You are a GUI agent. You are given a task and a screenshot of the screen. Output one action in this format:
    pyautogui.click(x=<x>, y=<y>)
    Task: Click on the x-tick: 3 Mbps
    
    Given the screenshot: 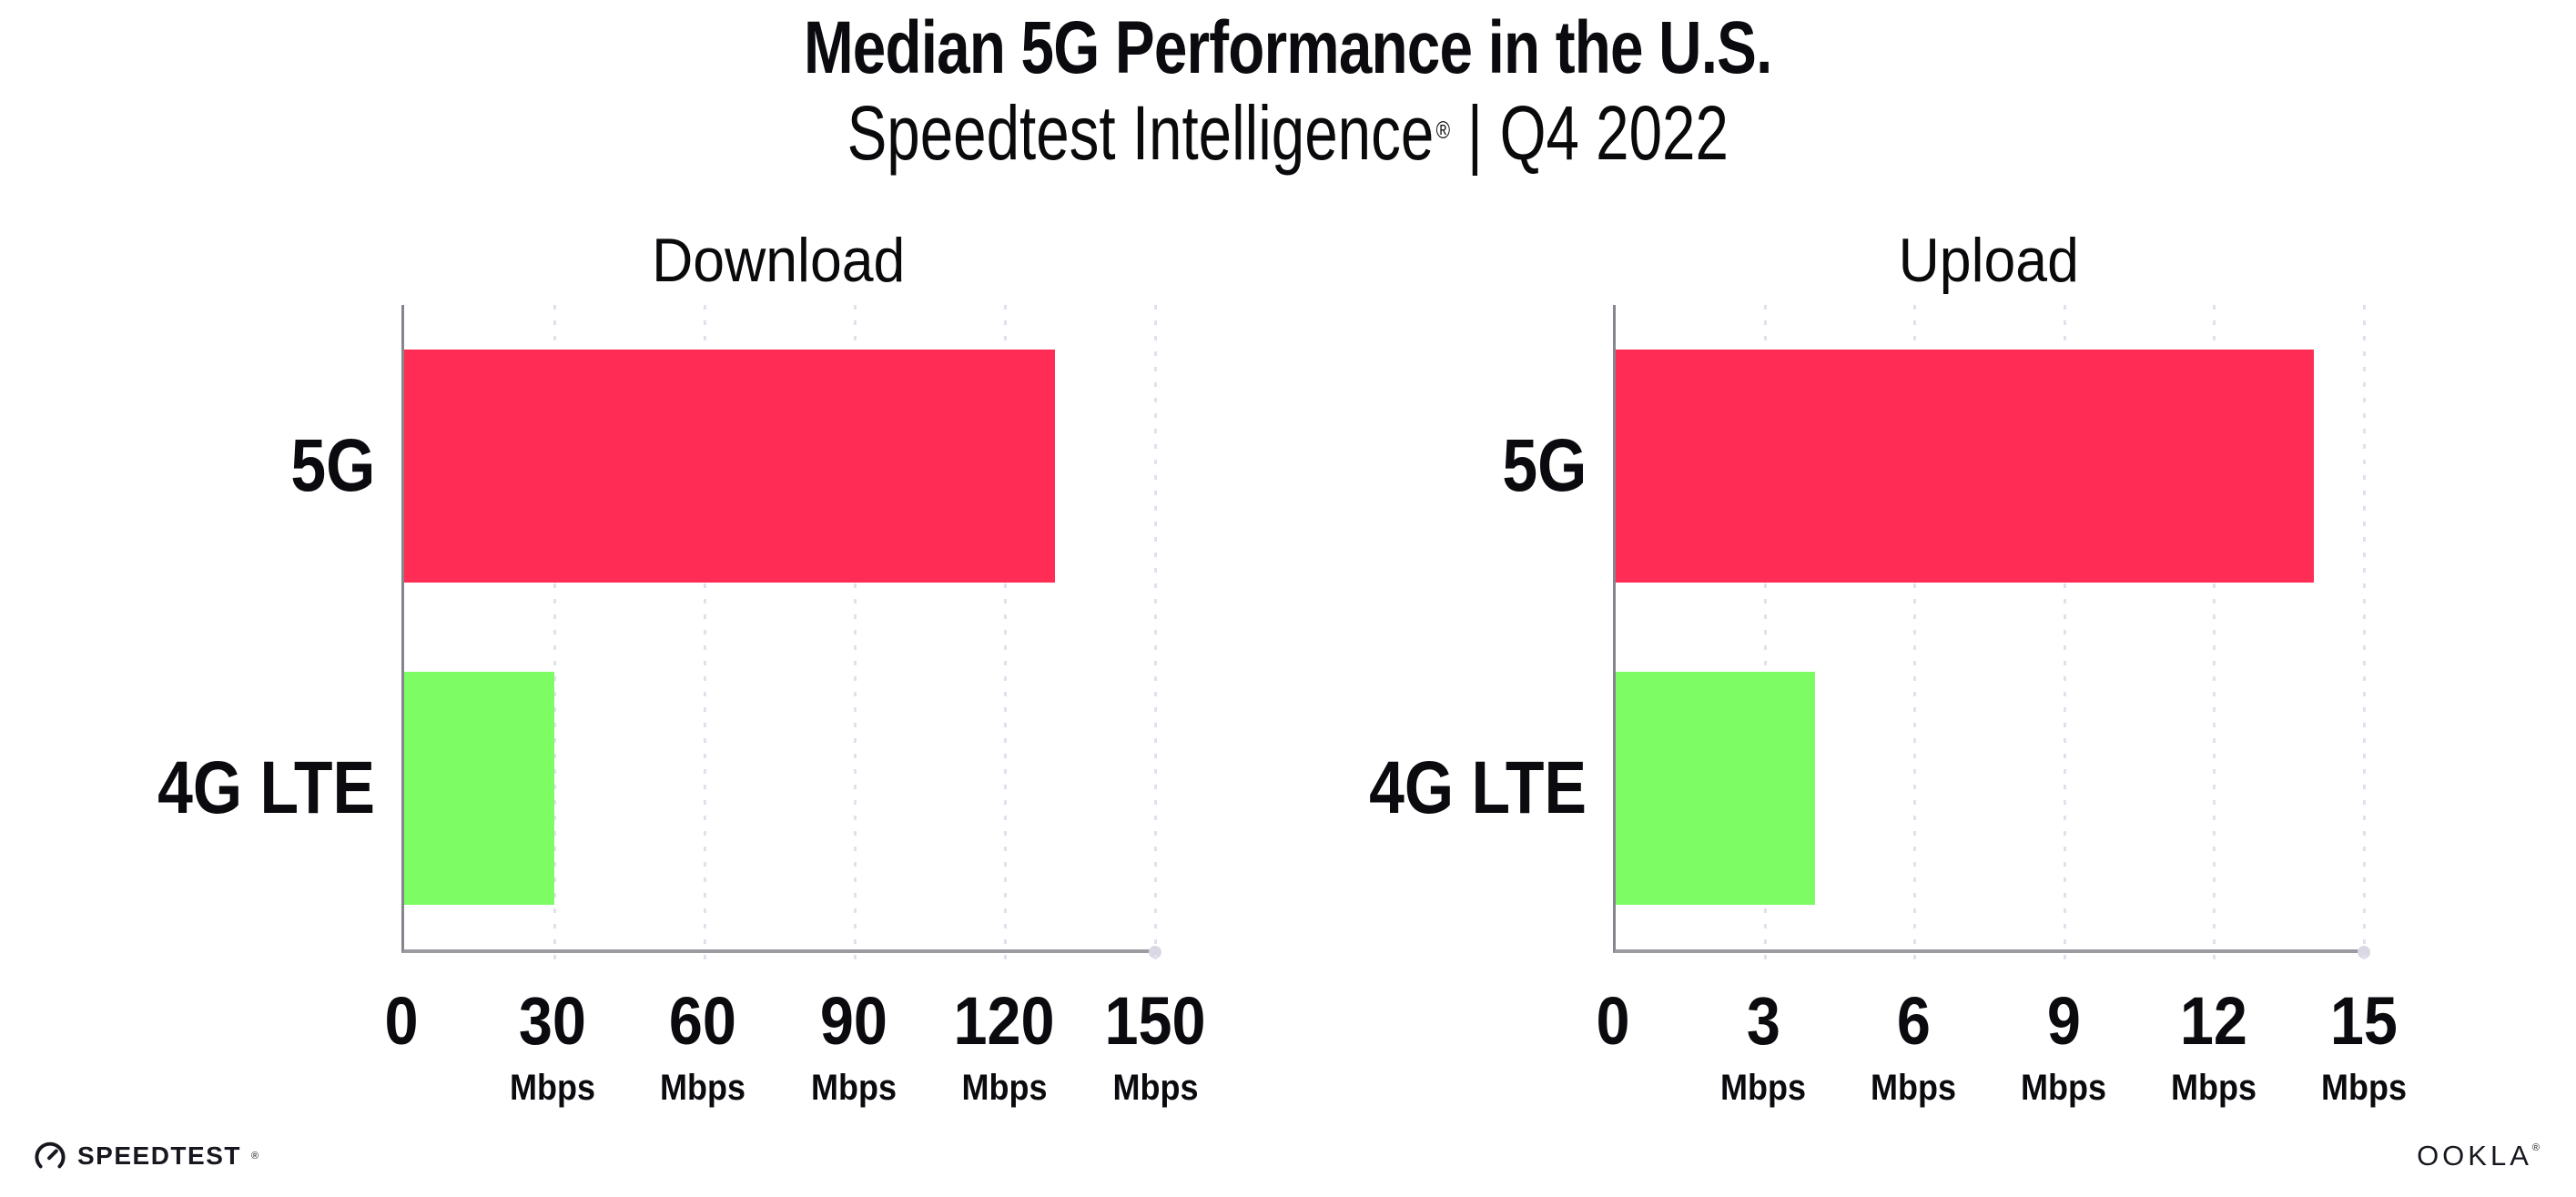 What is the action you would take?
    pyautogui.click(x=1763, y=1047)
    